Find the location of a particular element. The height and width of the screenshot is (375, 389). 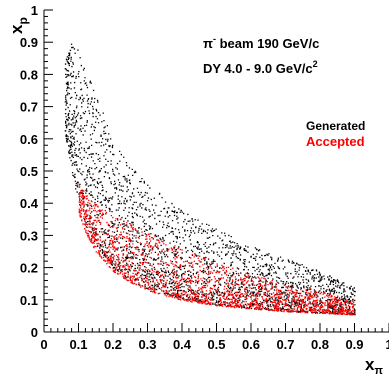

x-tick-label: 0.1 is located at coordinates (78, 344).